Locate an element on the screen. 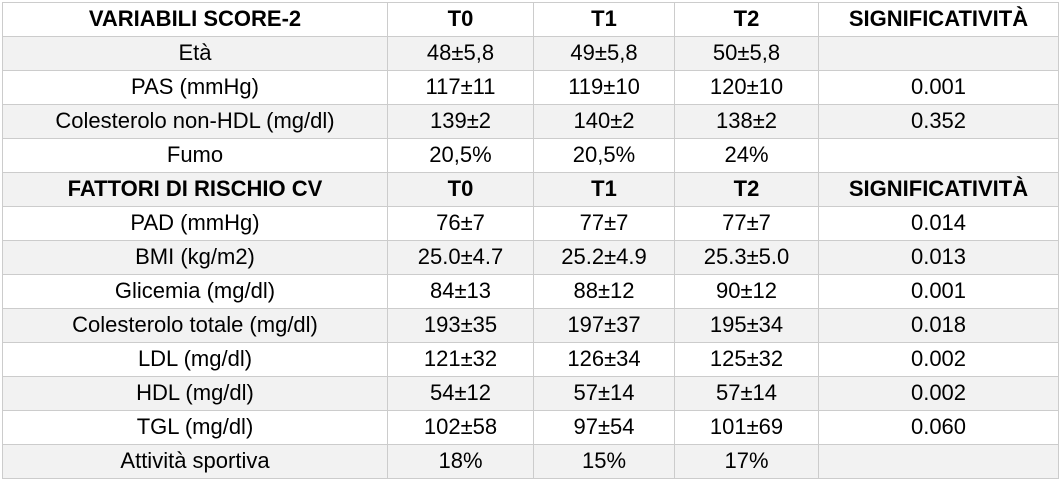 This screenshot has height=492, width=1060. table-row-pas: PAS (mmHg) 117±11 119±10 120±10 0.001 is located at coordinates (530, 87).